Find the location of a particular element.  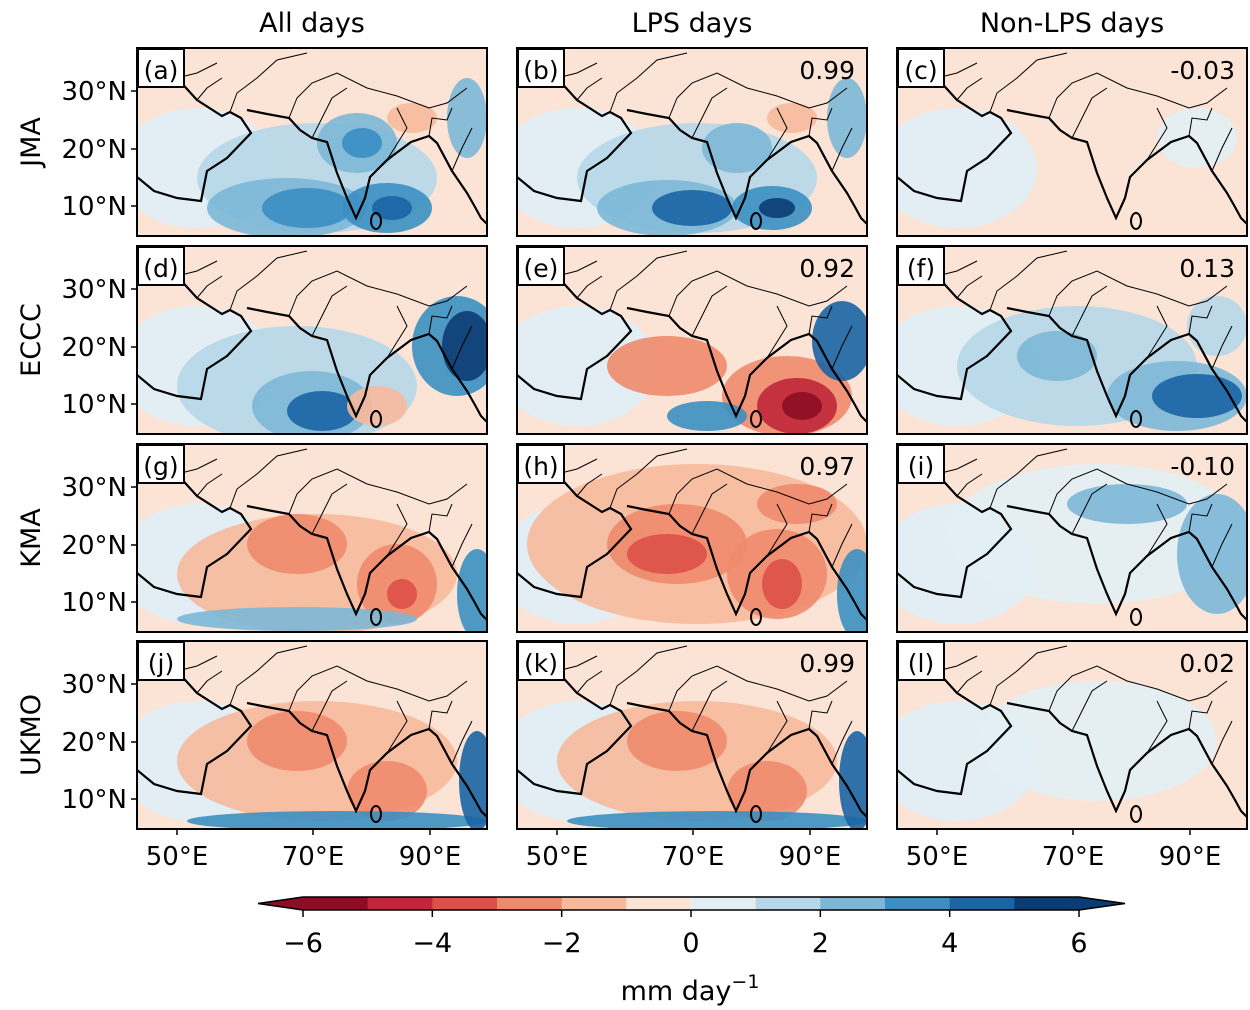

map-panel: (a) 30°N 20°N 10°N is located at coordinates (274, 142).